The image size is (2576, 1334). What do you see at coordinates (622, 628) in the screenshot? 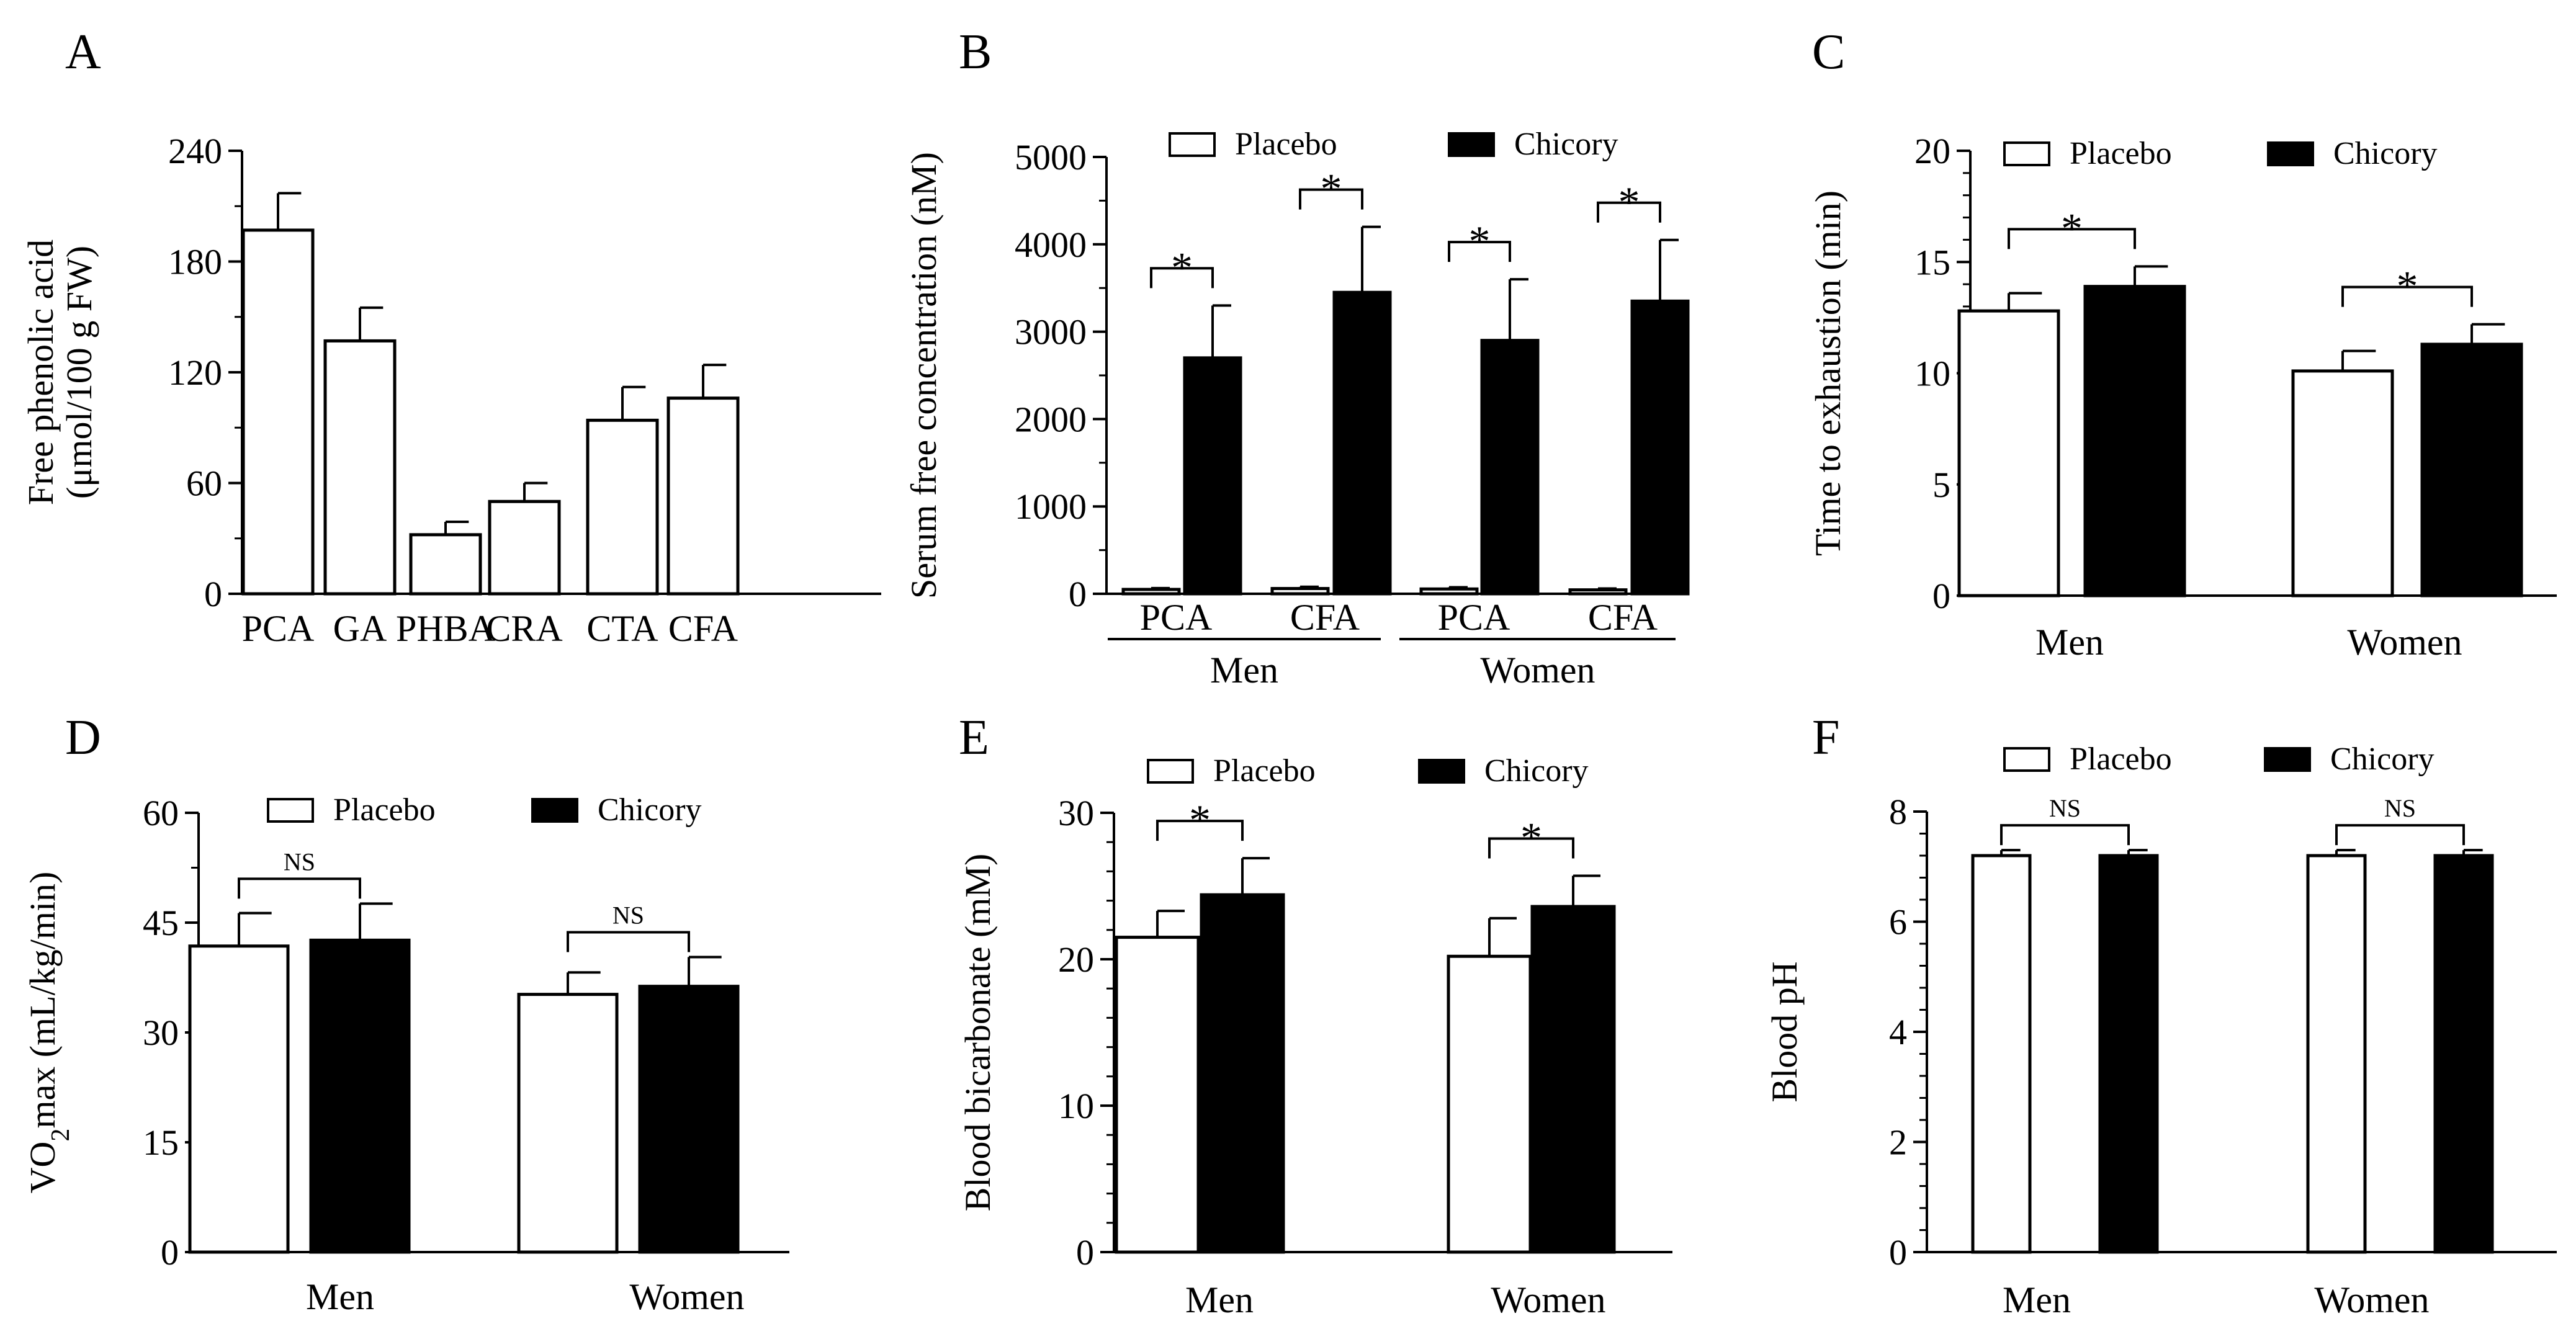
I see `x-category-label: CTA` at bounding box center [622, 628].